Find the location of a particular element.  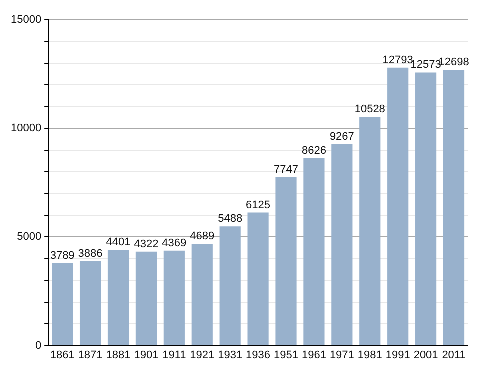

data-label: 3789 is located at coordinates (62, 256).